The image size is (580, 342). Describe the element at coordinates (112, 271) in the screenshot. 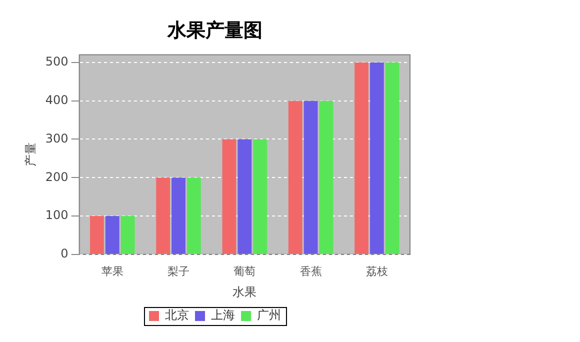

I see `x-tick-label: 苹果` at that location.